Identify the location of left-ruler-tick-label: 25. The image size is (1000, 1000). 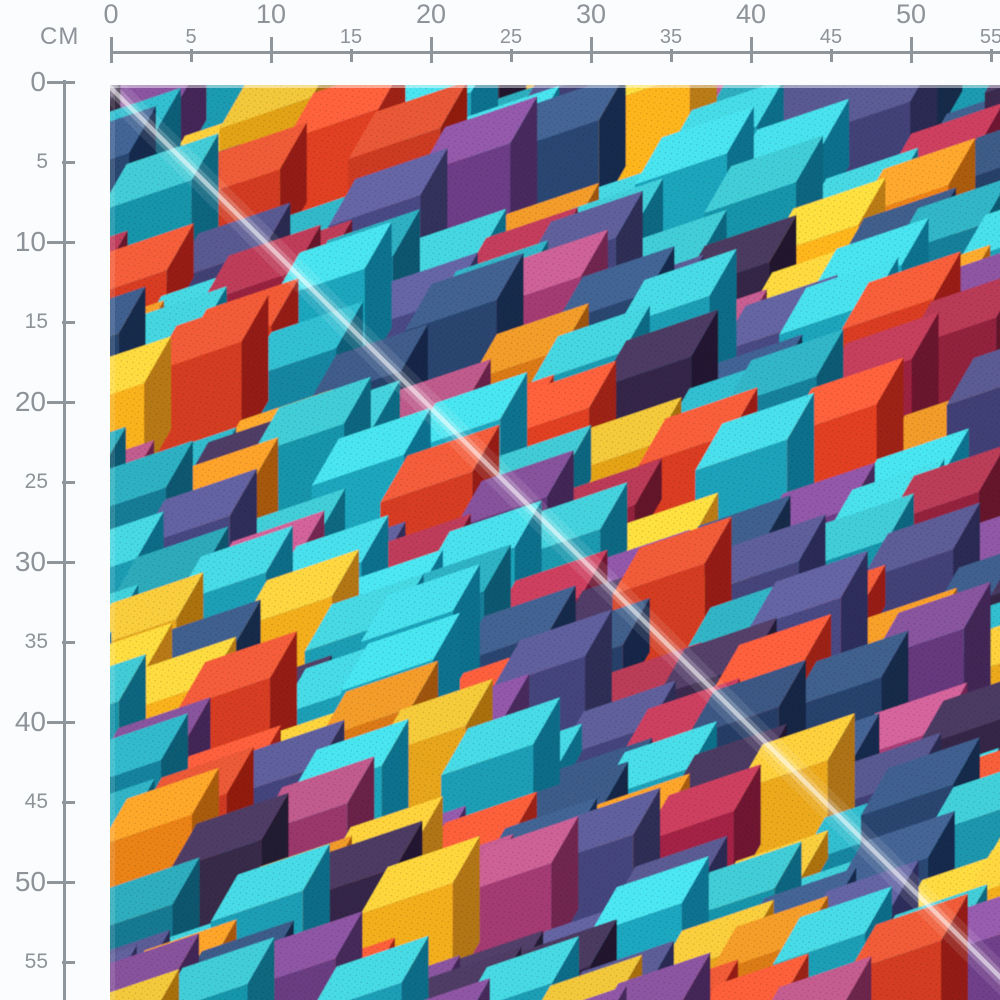
(36, 481).